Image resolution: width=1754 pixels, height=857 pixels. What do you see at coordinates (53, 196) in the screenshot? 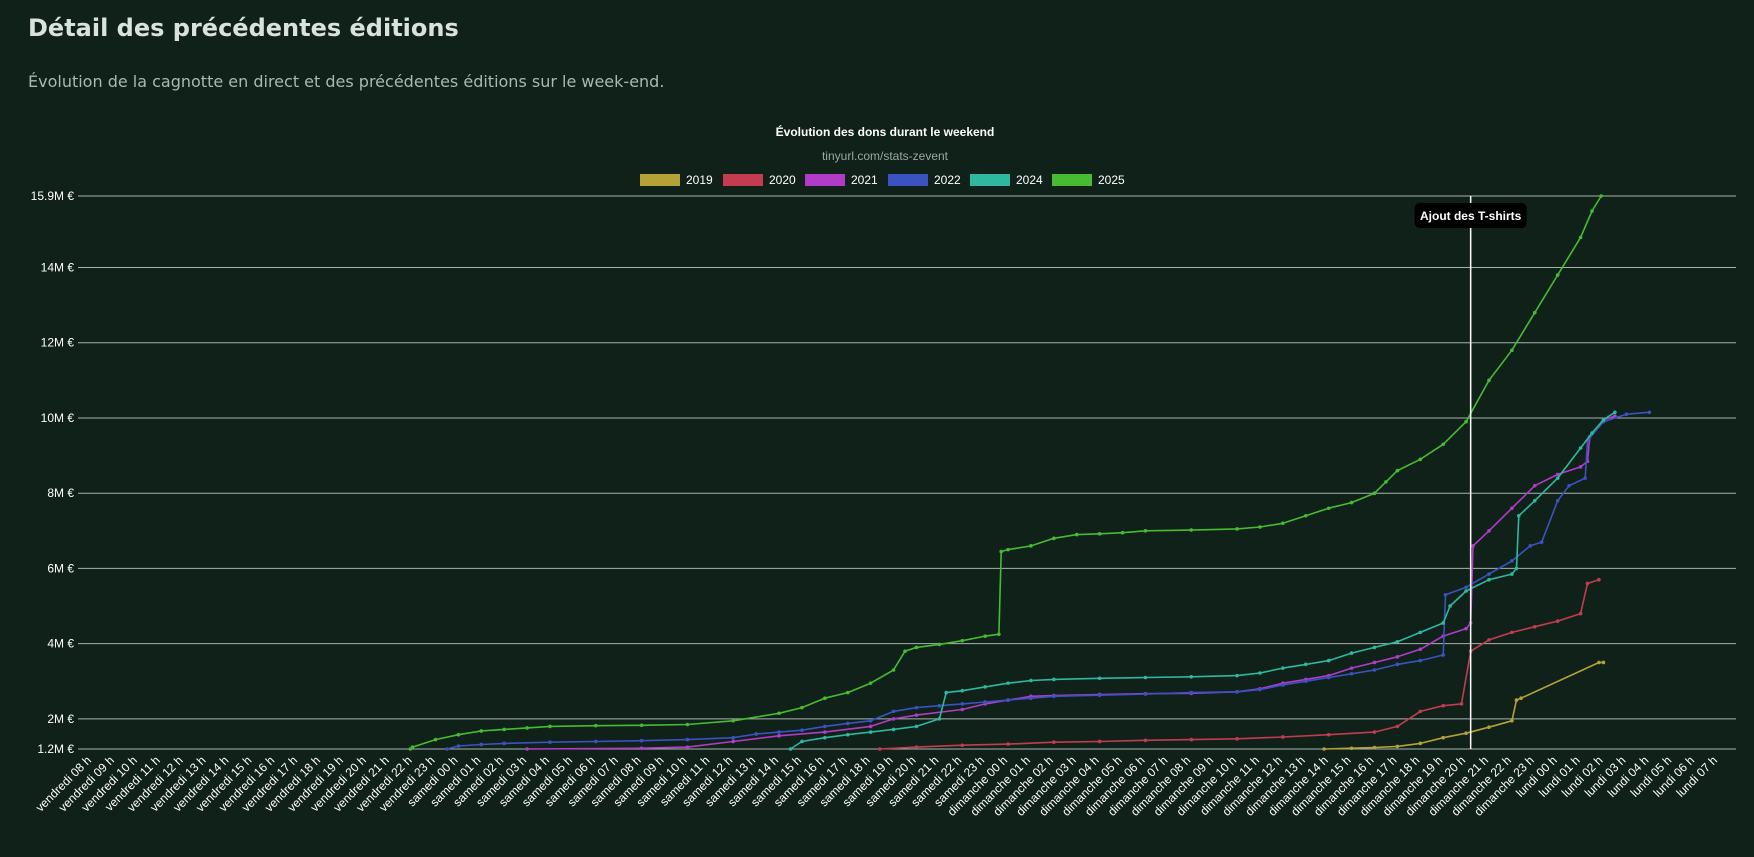
I see `y-tick-label: 15.9M €` at bounding box center [53, 196].